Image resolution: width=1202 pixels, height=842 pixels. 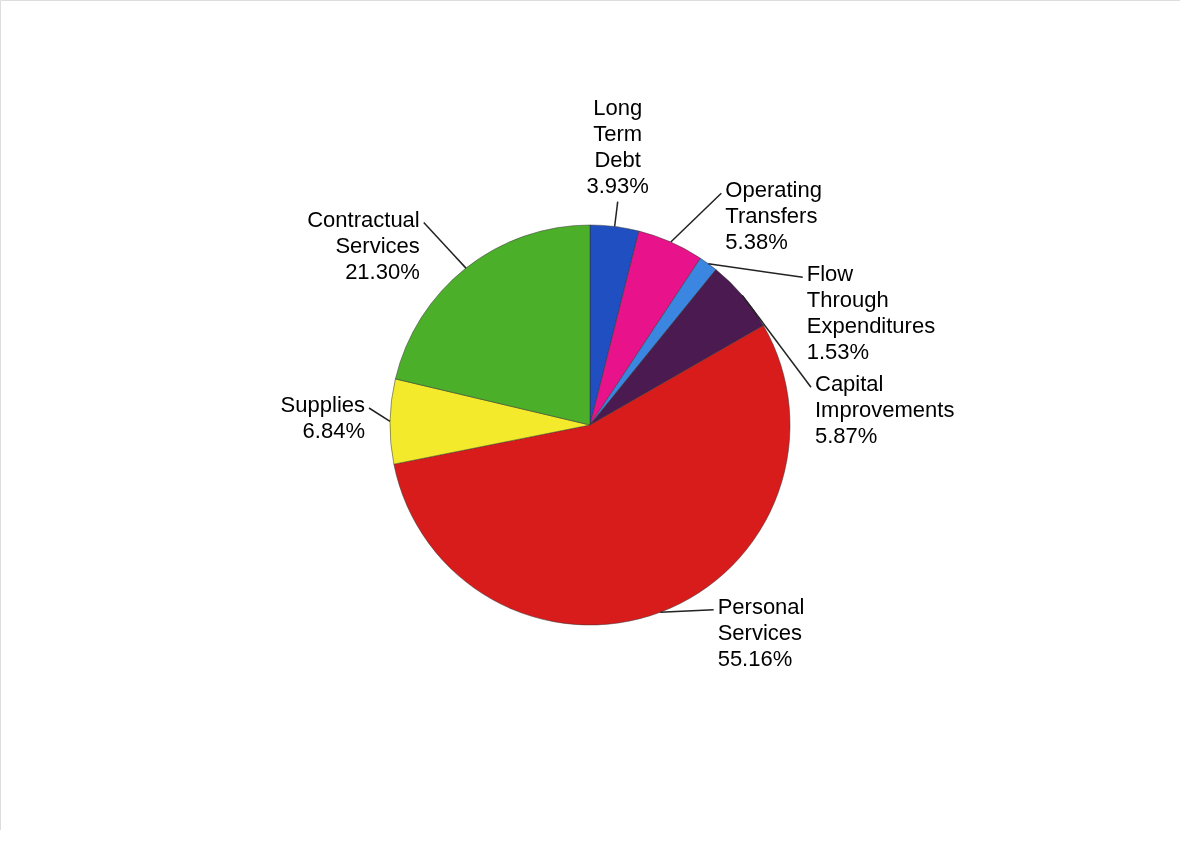 I want to click on slice-label: Flow Through Expenditures, so click(x=871, y=300).